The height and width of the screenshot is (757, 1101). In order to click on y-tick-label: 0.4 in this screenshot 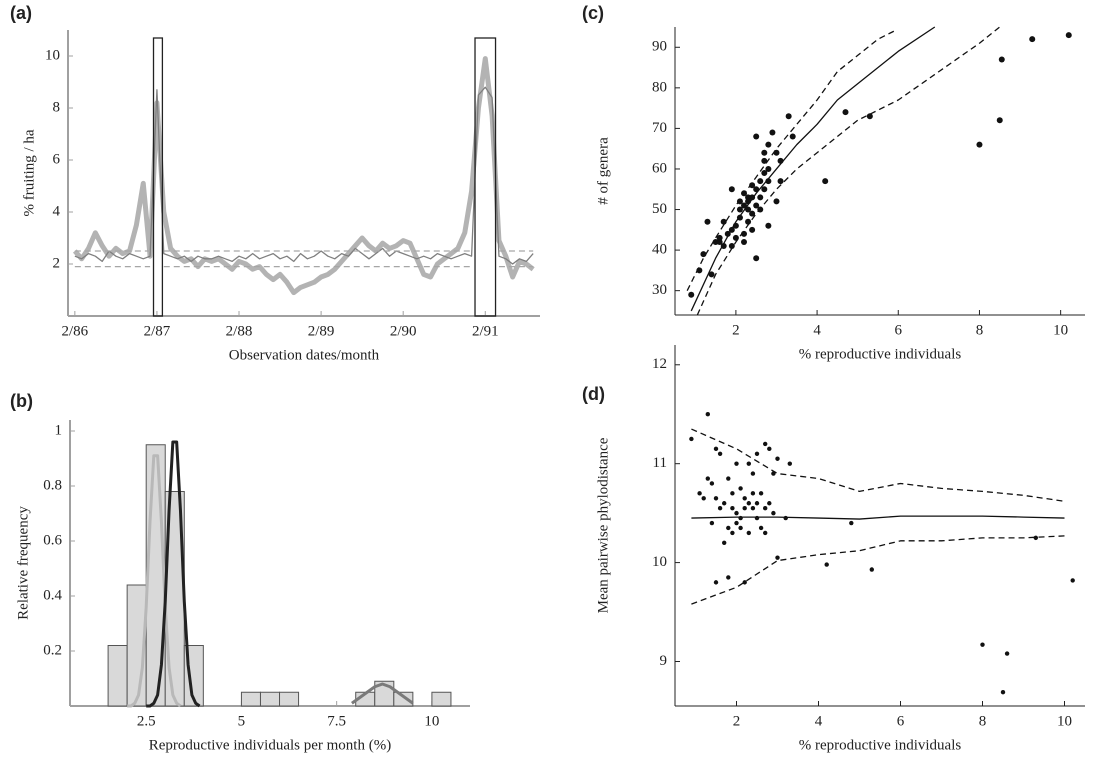, I will do `click(52, 595)`.